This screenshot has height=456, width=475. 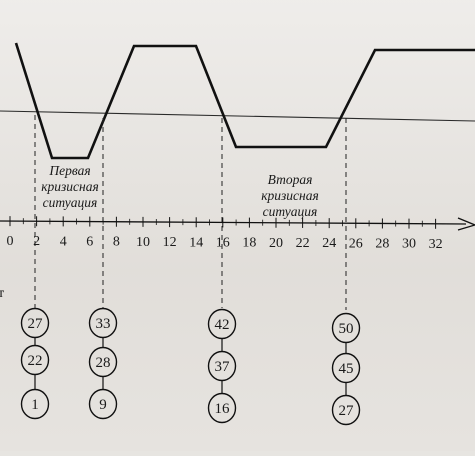 I want to click on node-column-3: 42 37 16, so click(x=222, y=366).